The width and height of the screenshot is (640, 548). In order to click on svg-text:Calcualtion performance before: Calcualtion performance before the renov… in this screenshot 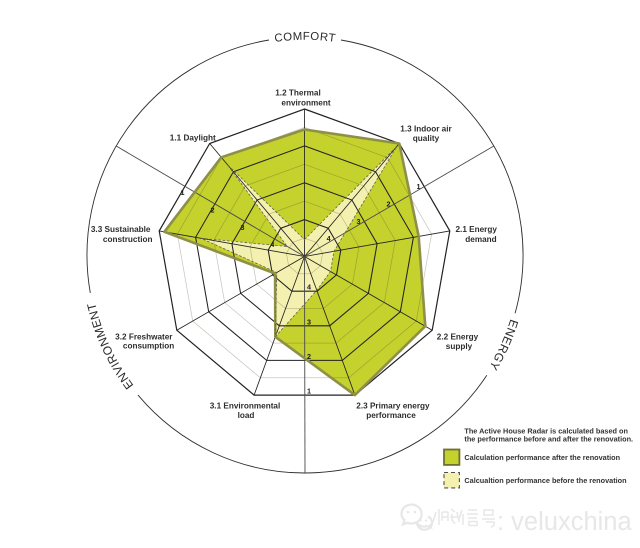, I will do `click(545, 480)`.